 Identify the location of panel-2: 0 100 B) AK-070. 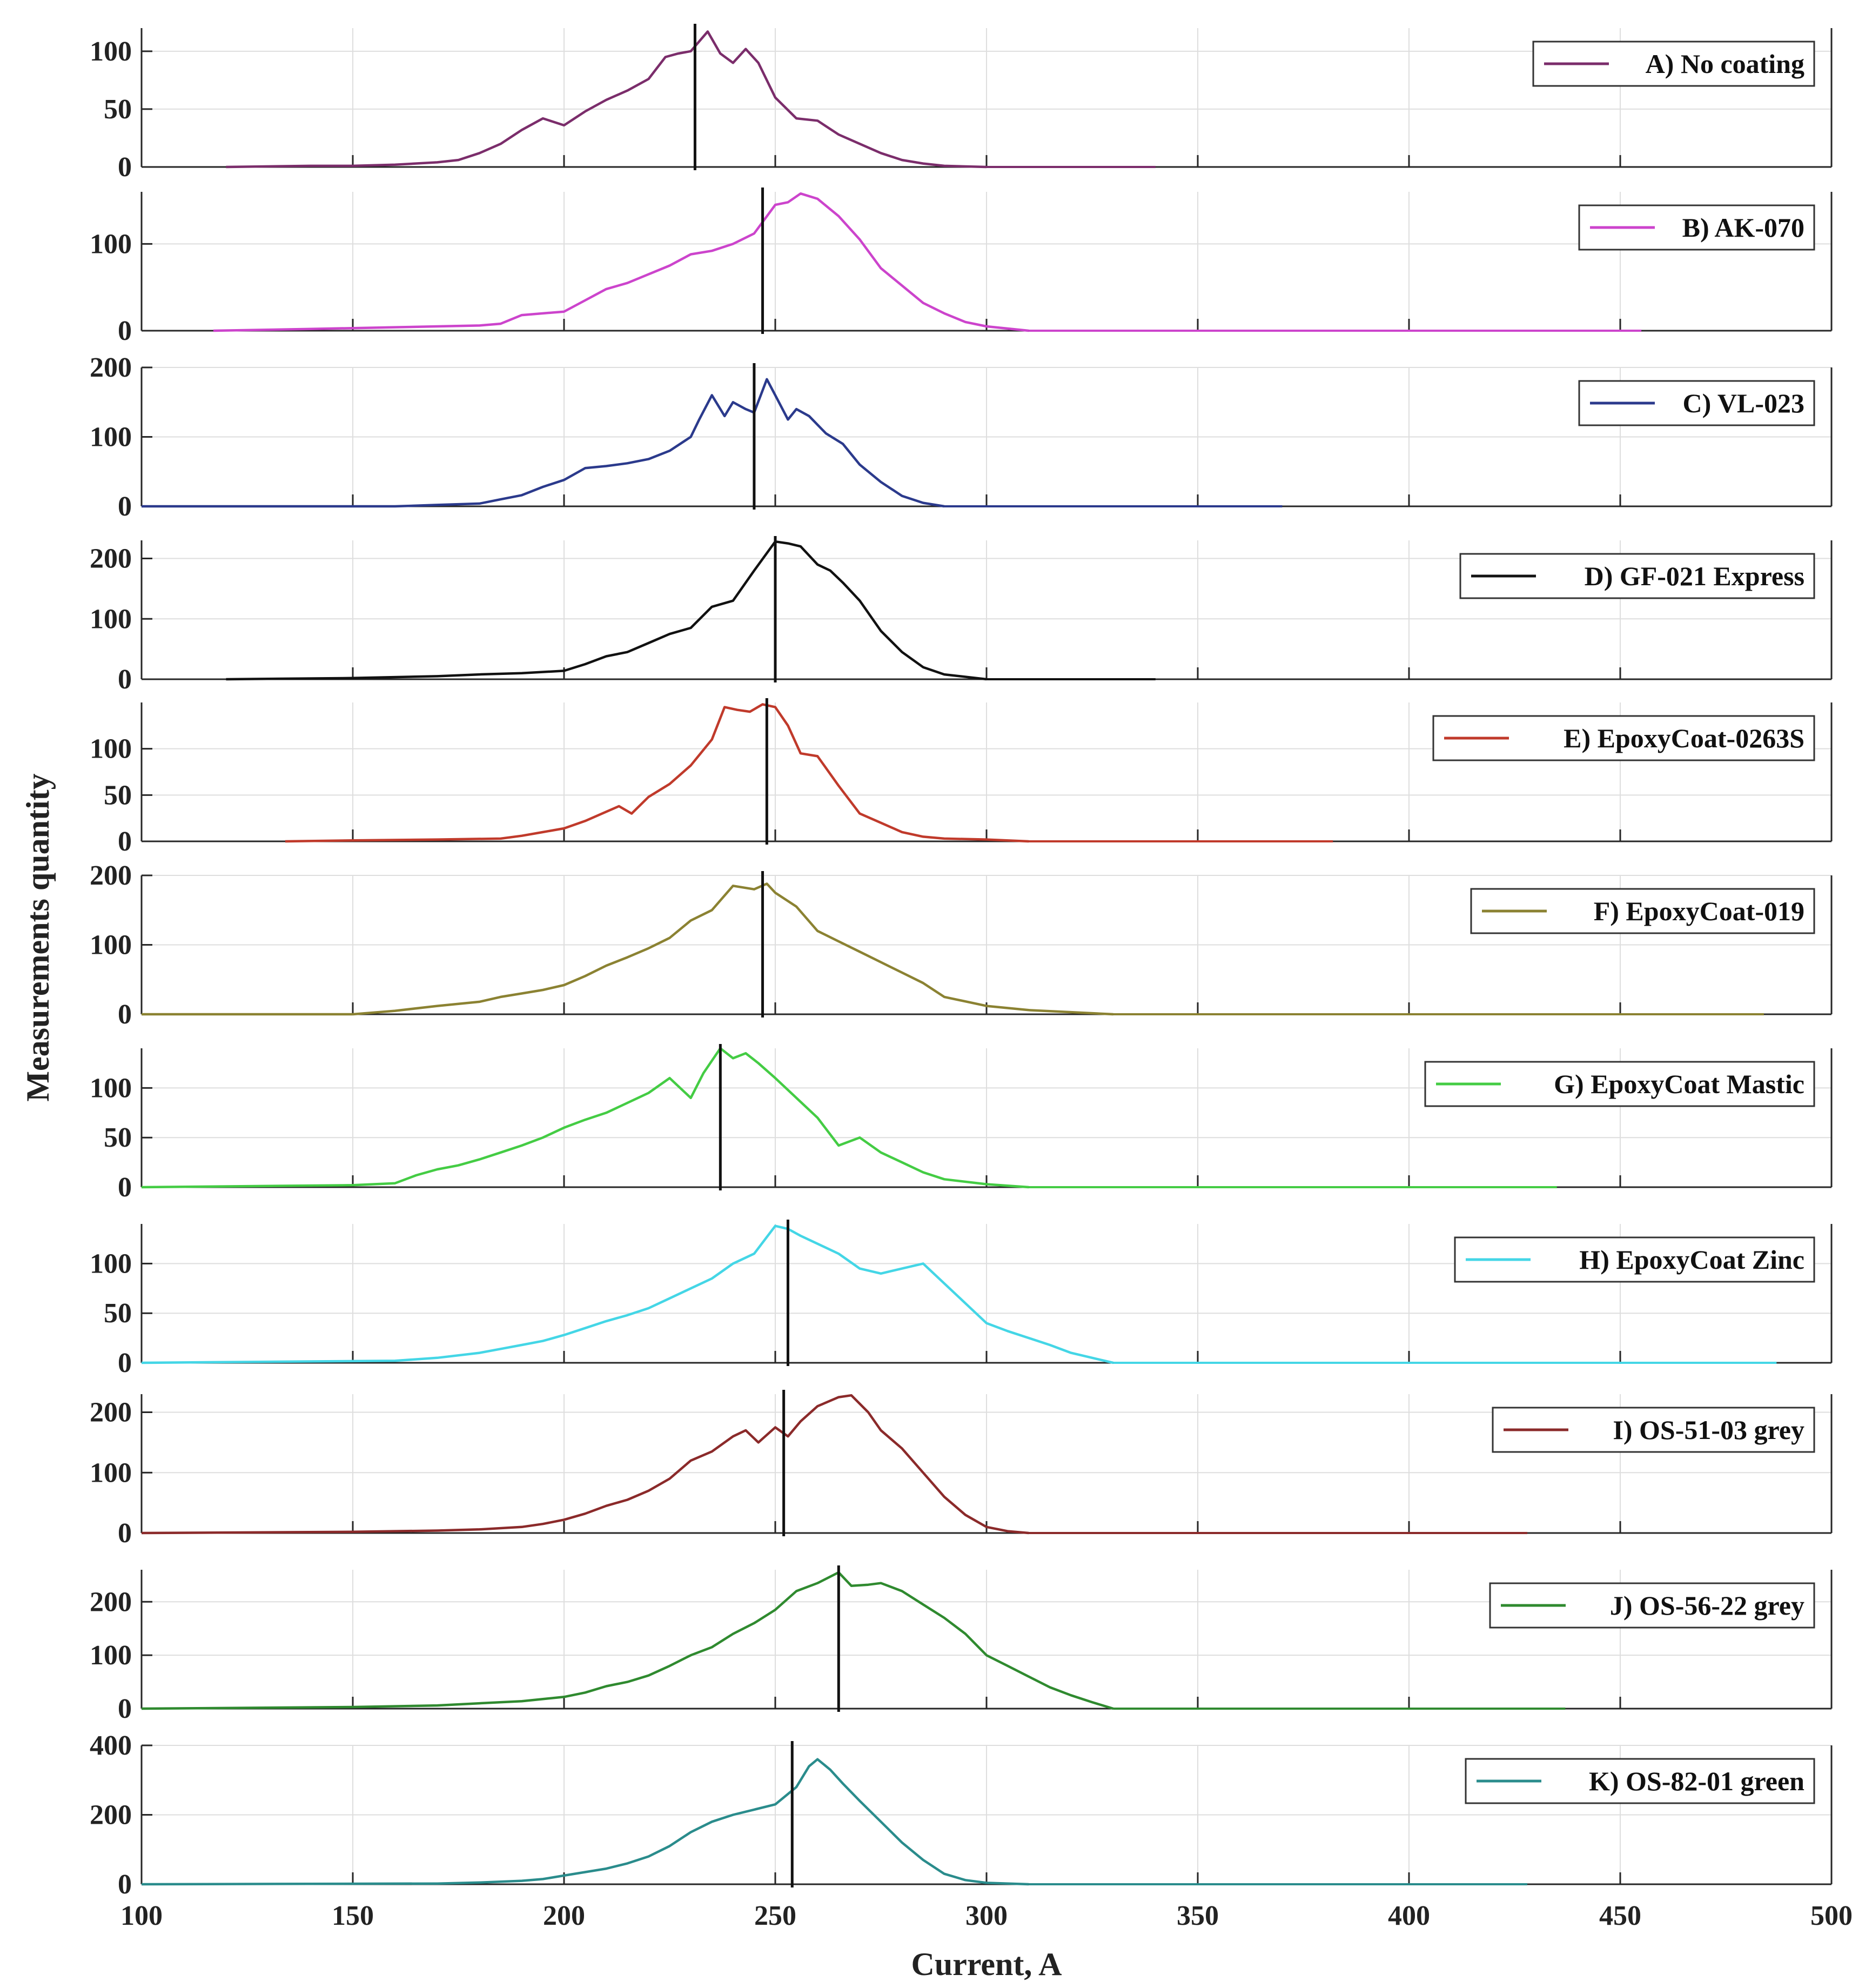
(961, 267).